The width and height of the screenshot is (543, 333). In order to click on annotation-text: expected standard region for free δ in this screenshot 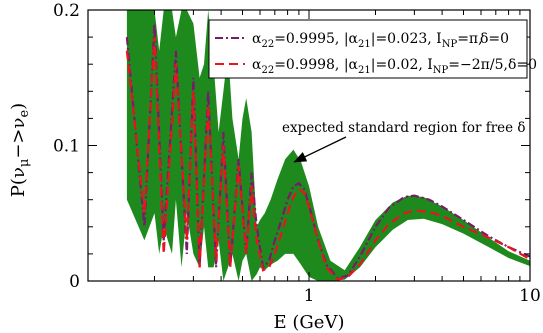, I will do `click(404, 128)`.